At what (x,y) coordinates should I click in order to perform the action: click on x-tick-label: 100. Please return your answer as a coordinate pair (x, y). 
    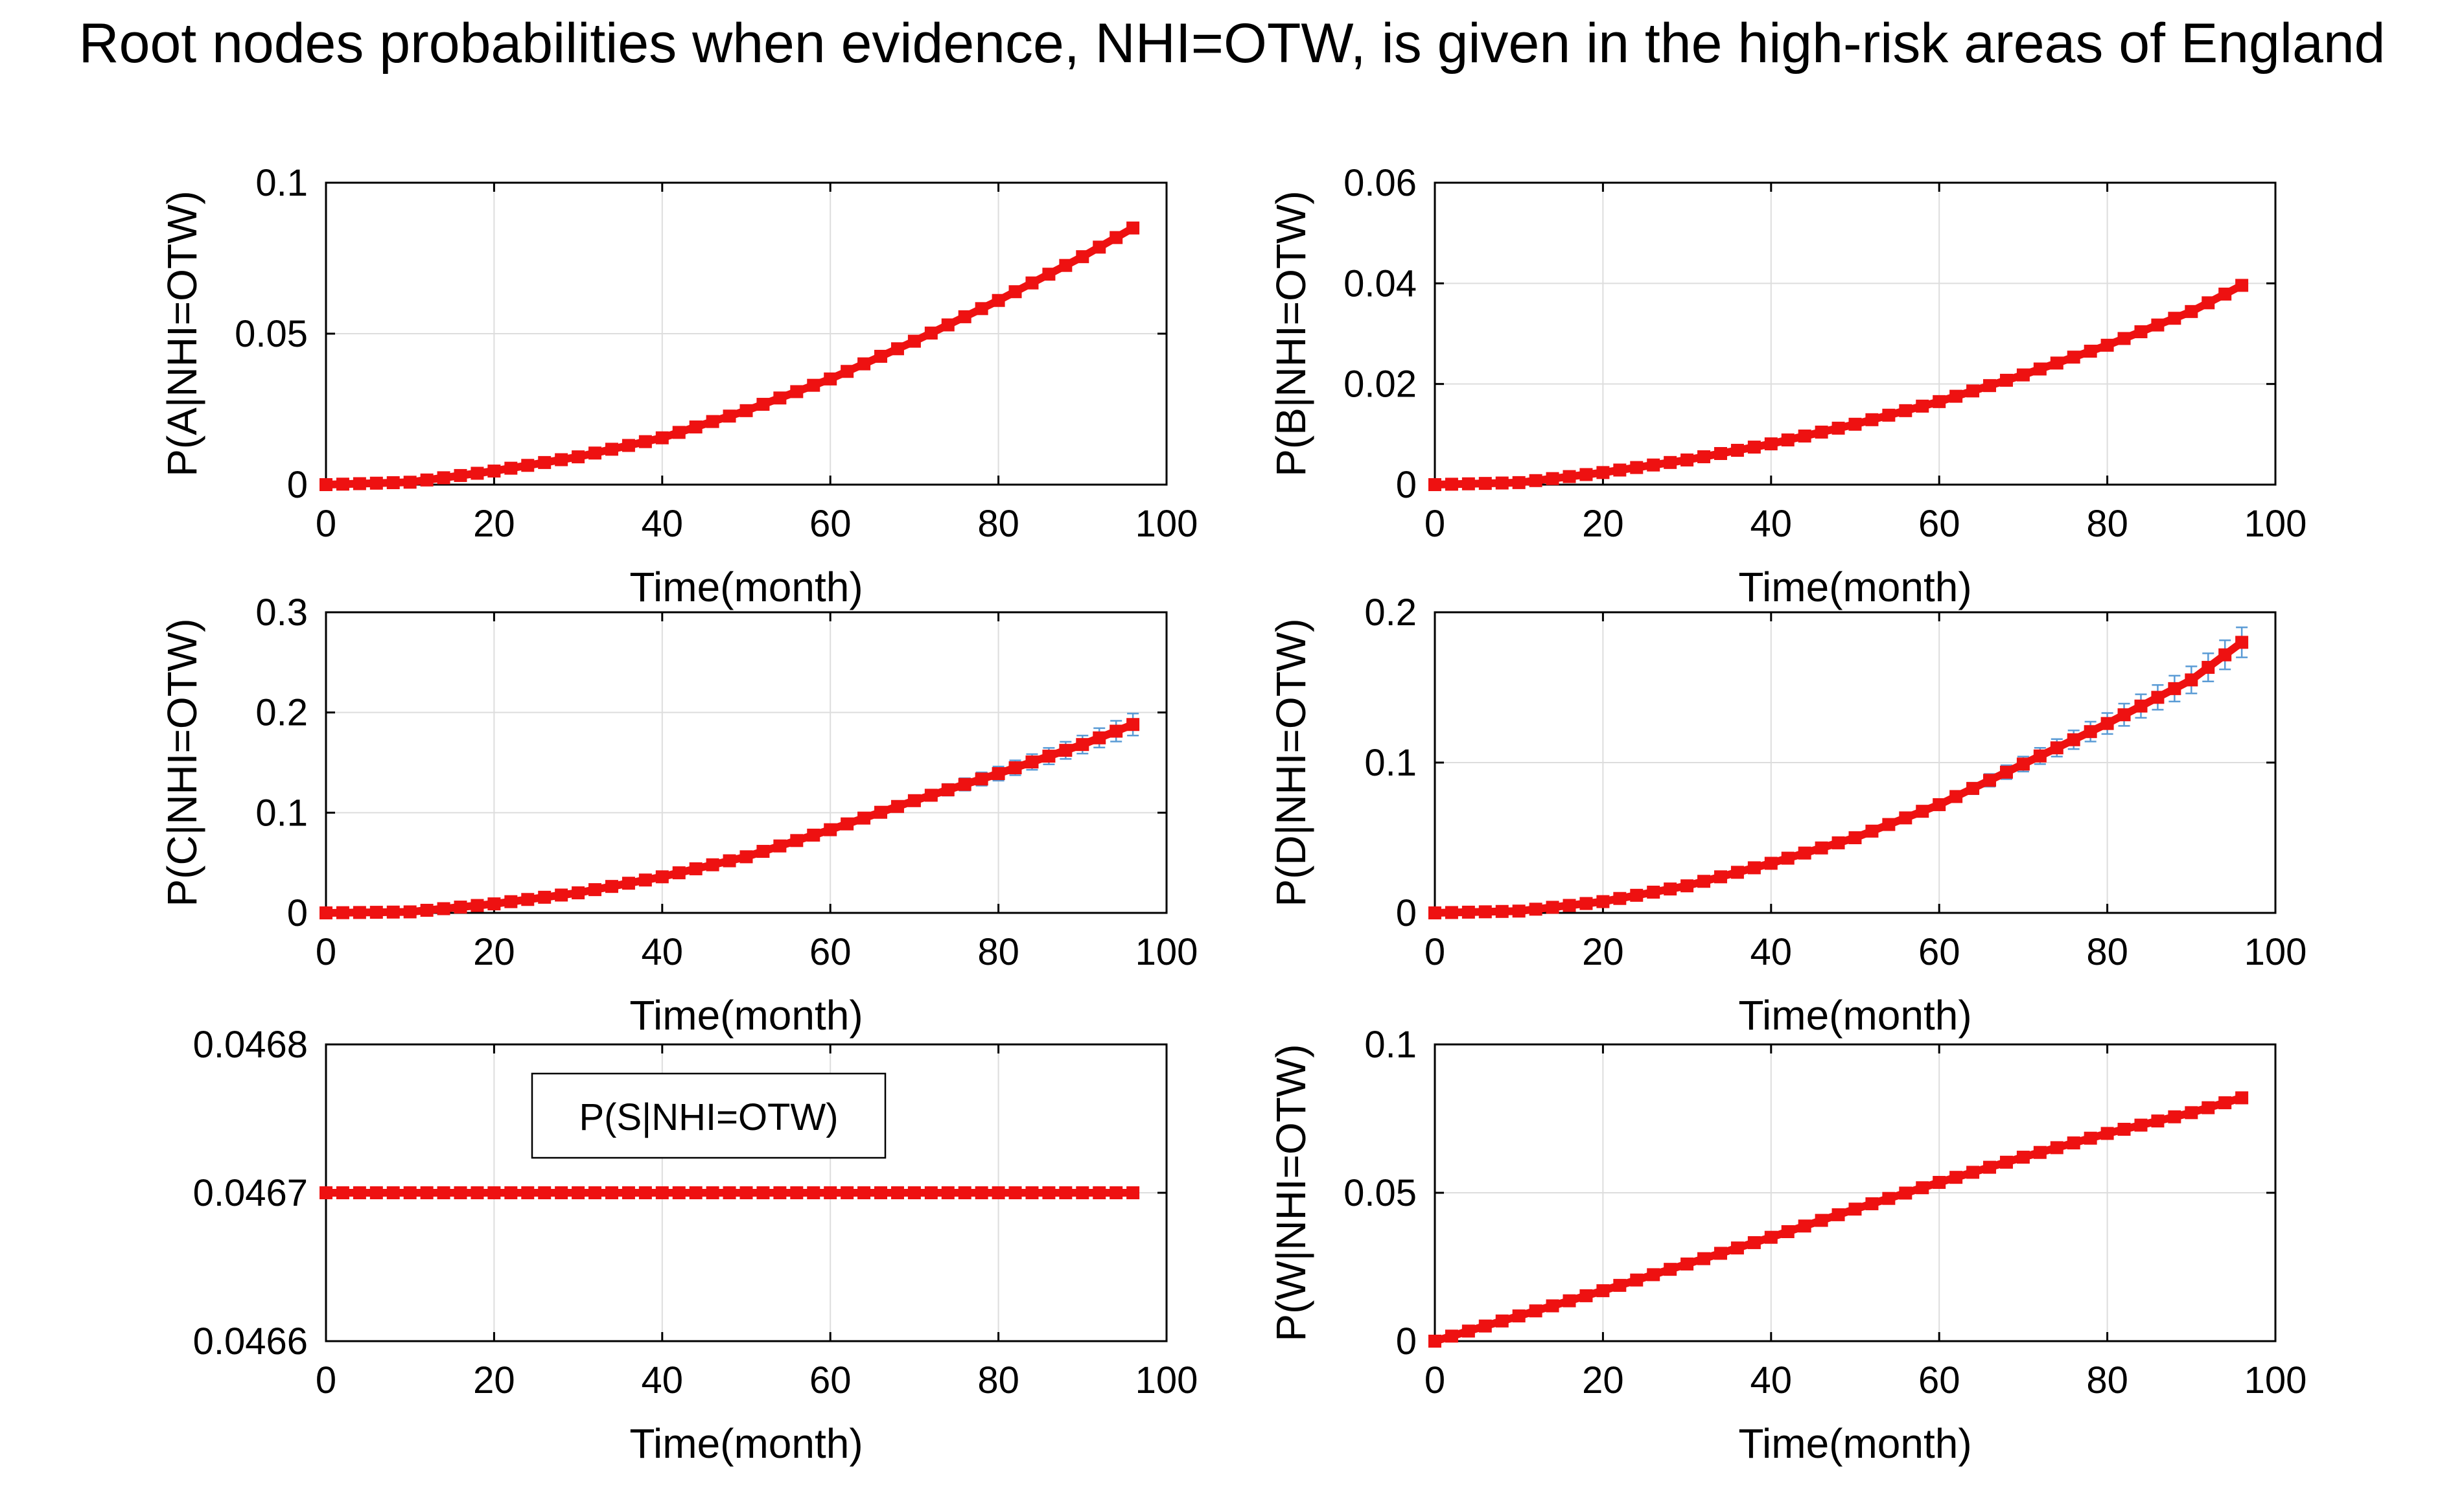
    Looking at the image, I should click on (1167, 952).